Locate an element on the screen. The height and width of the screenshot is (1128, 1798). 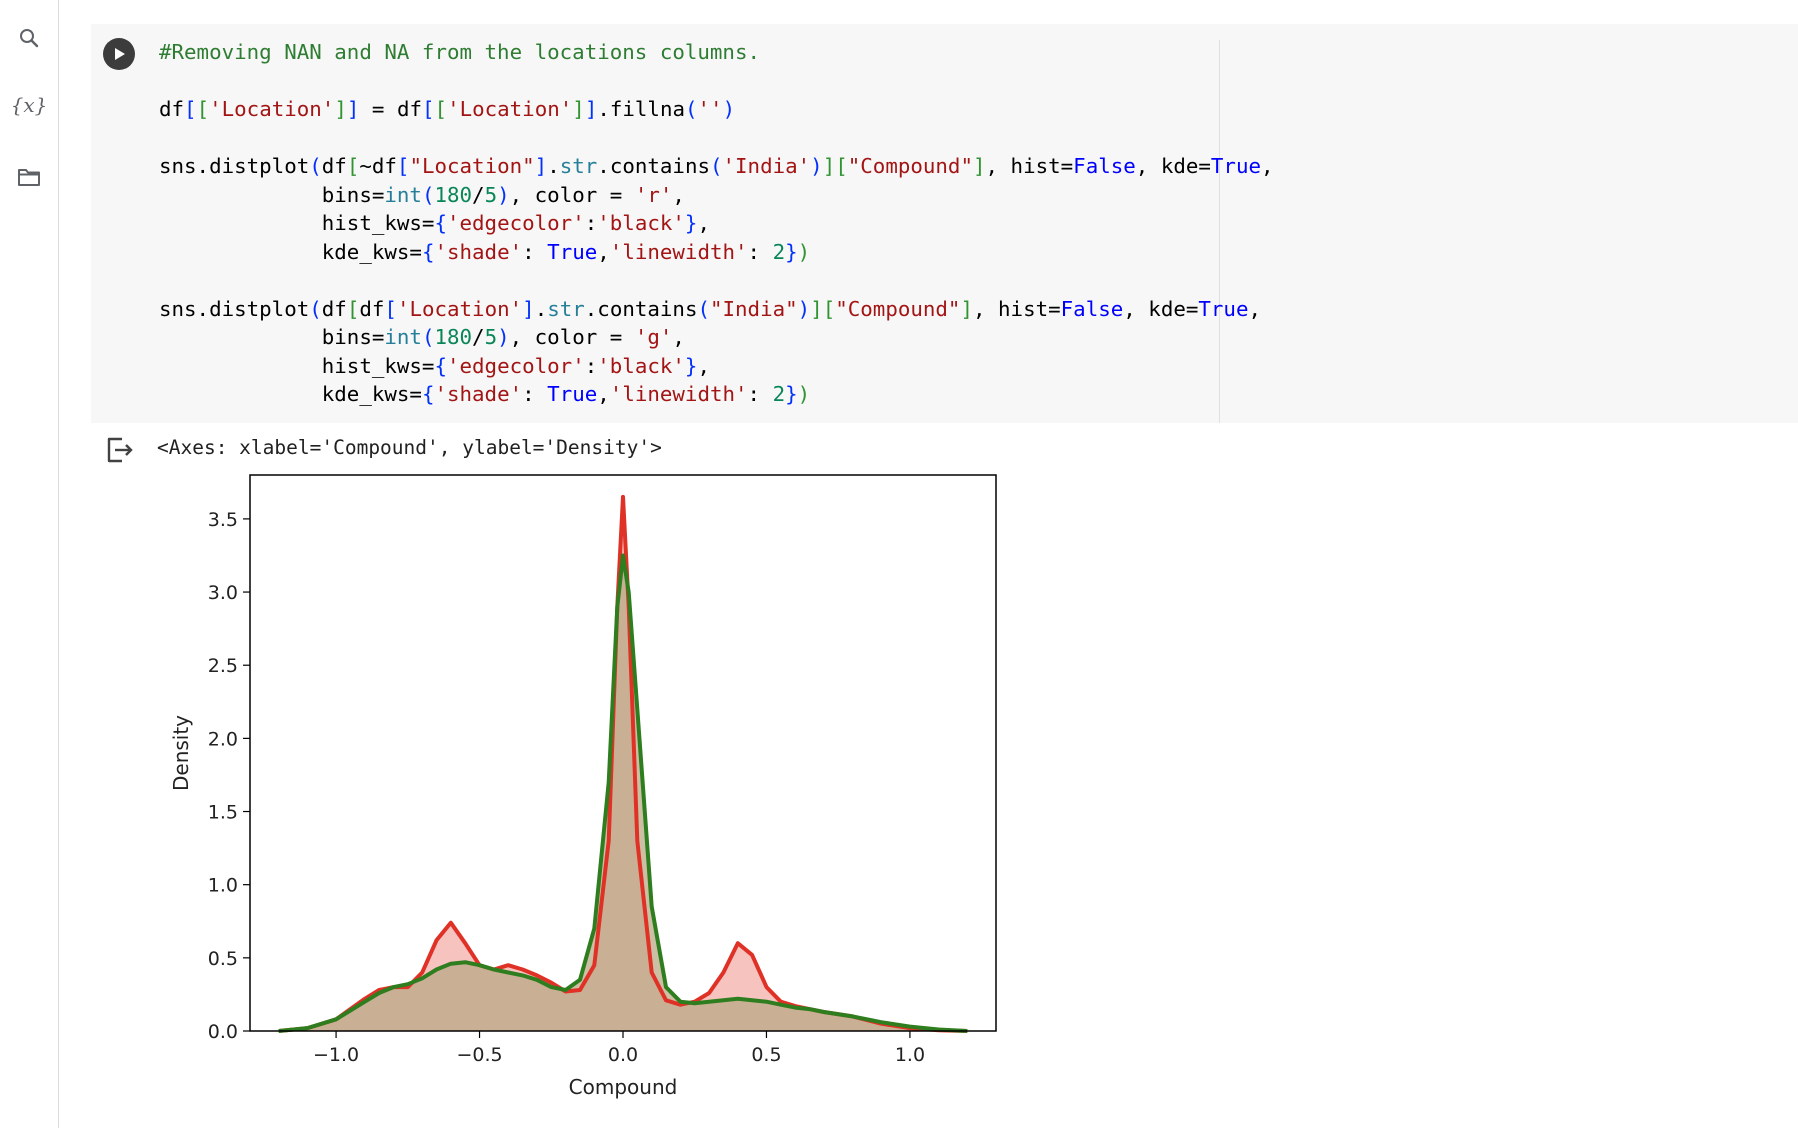
play-icon is located at coordinates (120, 54).